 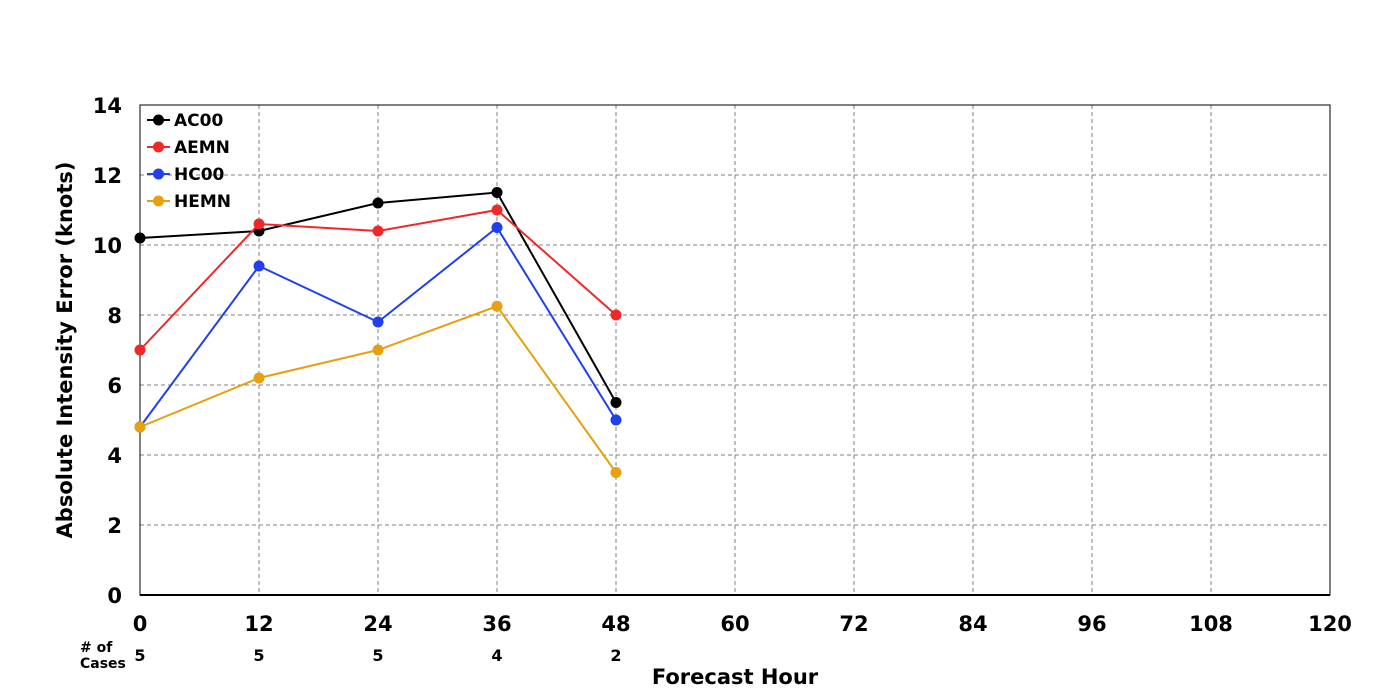 I want to click on y-tick-labels: 0 2 4 6 8 10 12 14, so click(x=107, y=351).